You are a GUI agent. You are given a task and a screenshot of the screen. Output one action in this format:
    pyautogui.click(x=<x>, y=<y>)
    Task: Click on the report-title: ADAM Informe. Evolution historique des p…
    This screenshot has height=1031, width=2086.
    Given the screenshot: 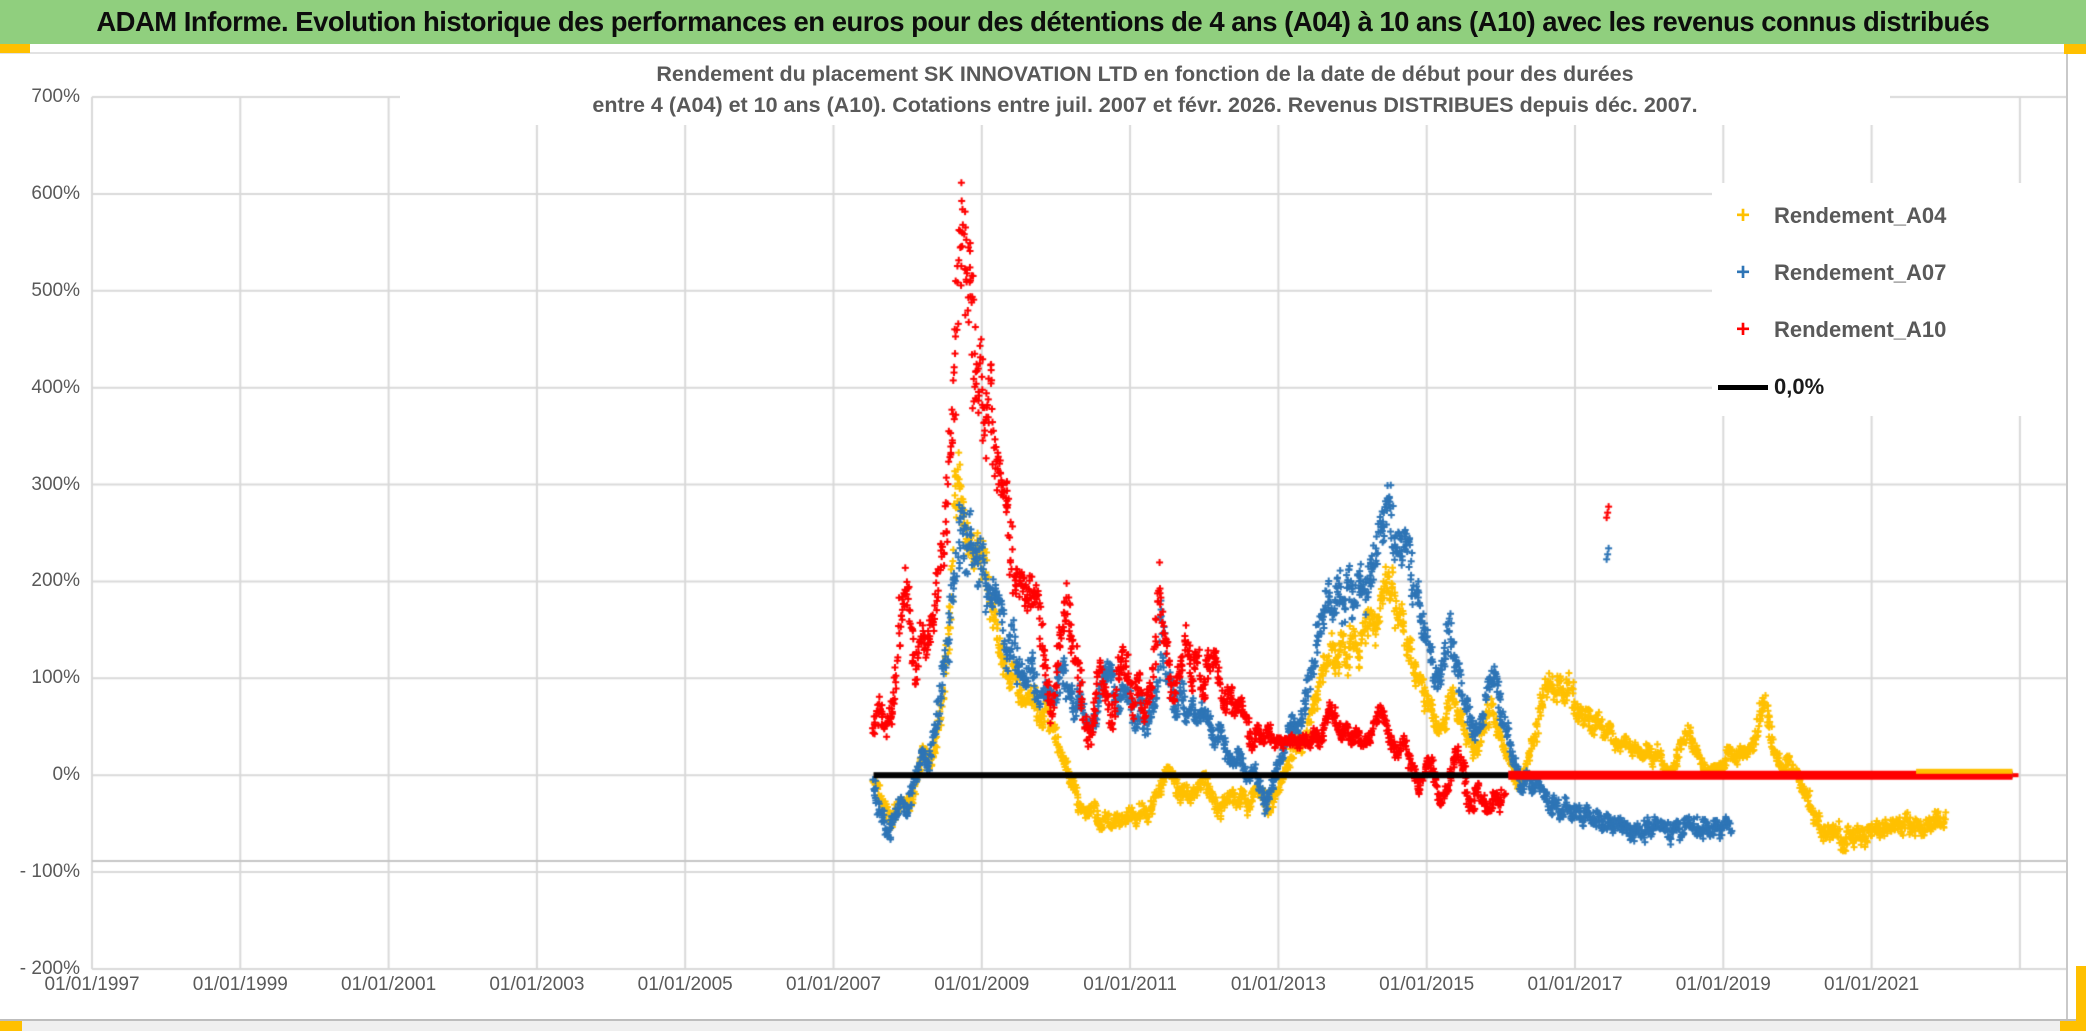 What is the action you would take?
    pyautogui.click(x=1043, y=21)
    